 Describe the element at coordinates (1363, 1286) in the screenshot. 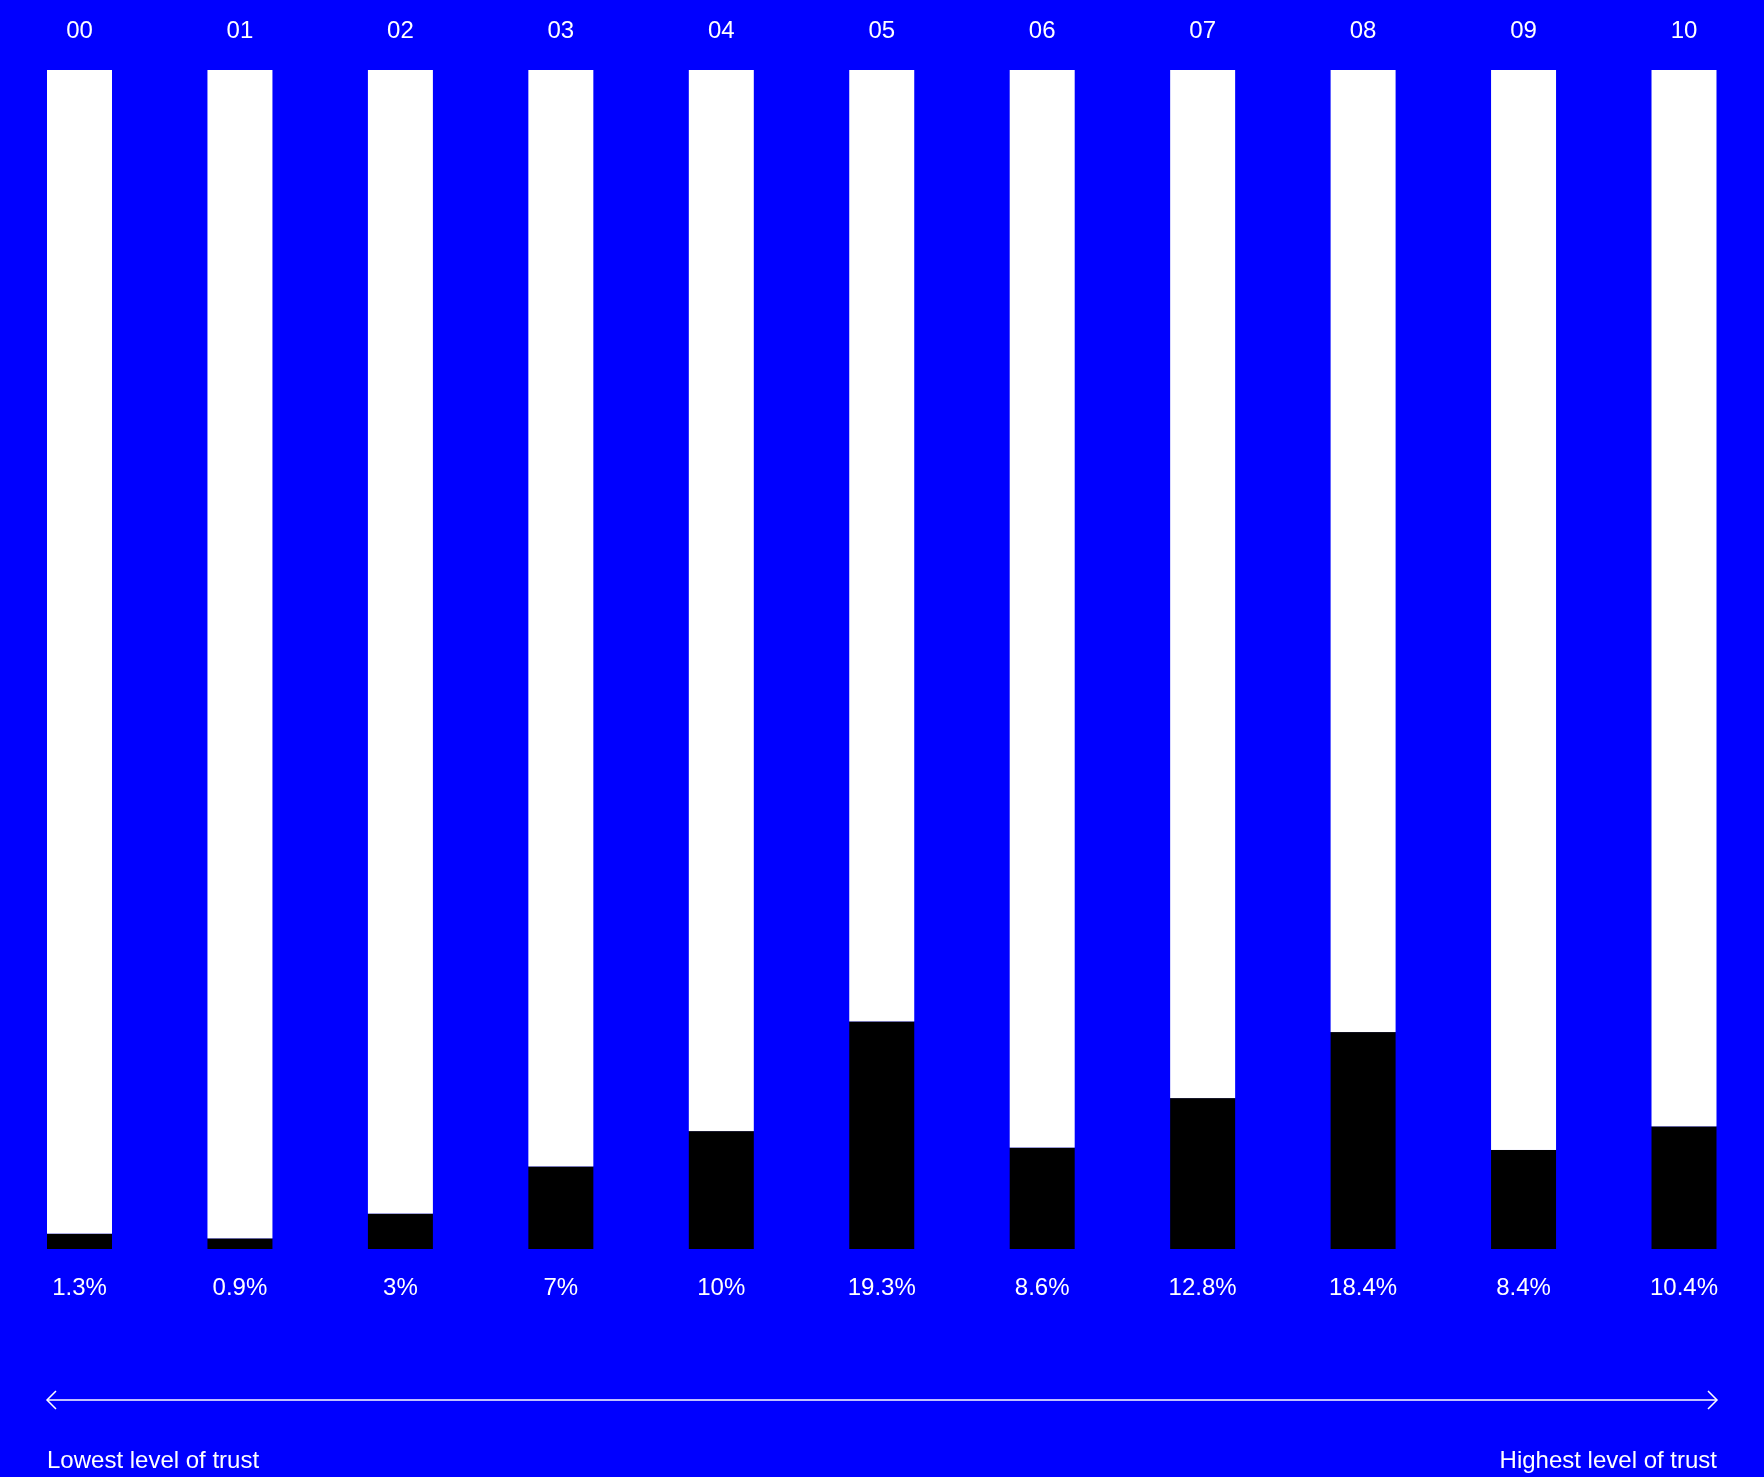

I see `data-label: 18.4%` at that location.